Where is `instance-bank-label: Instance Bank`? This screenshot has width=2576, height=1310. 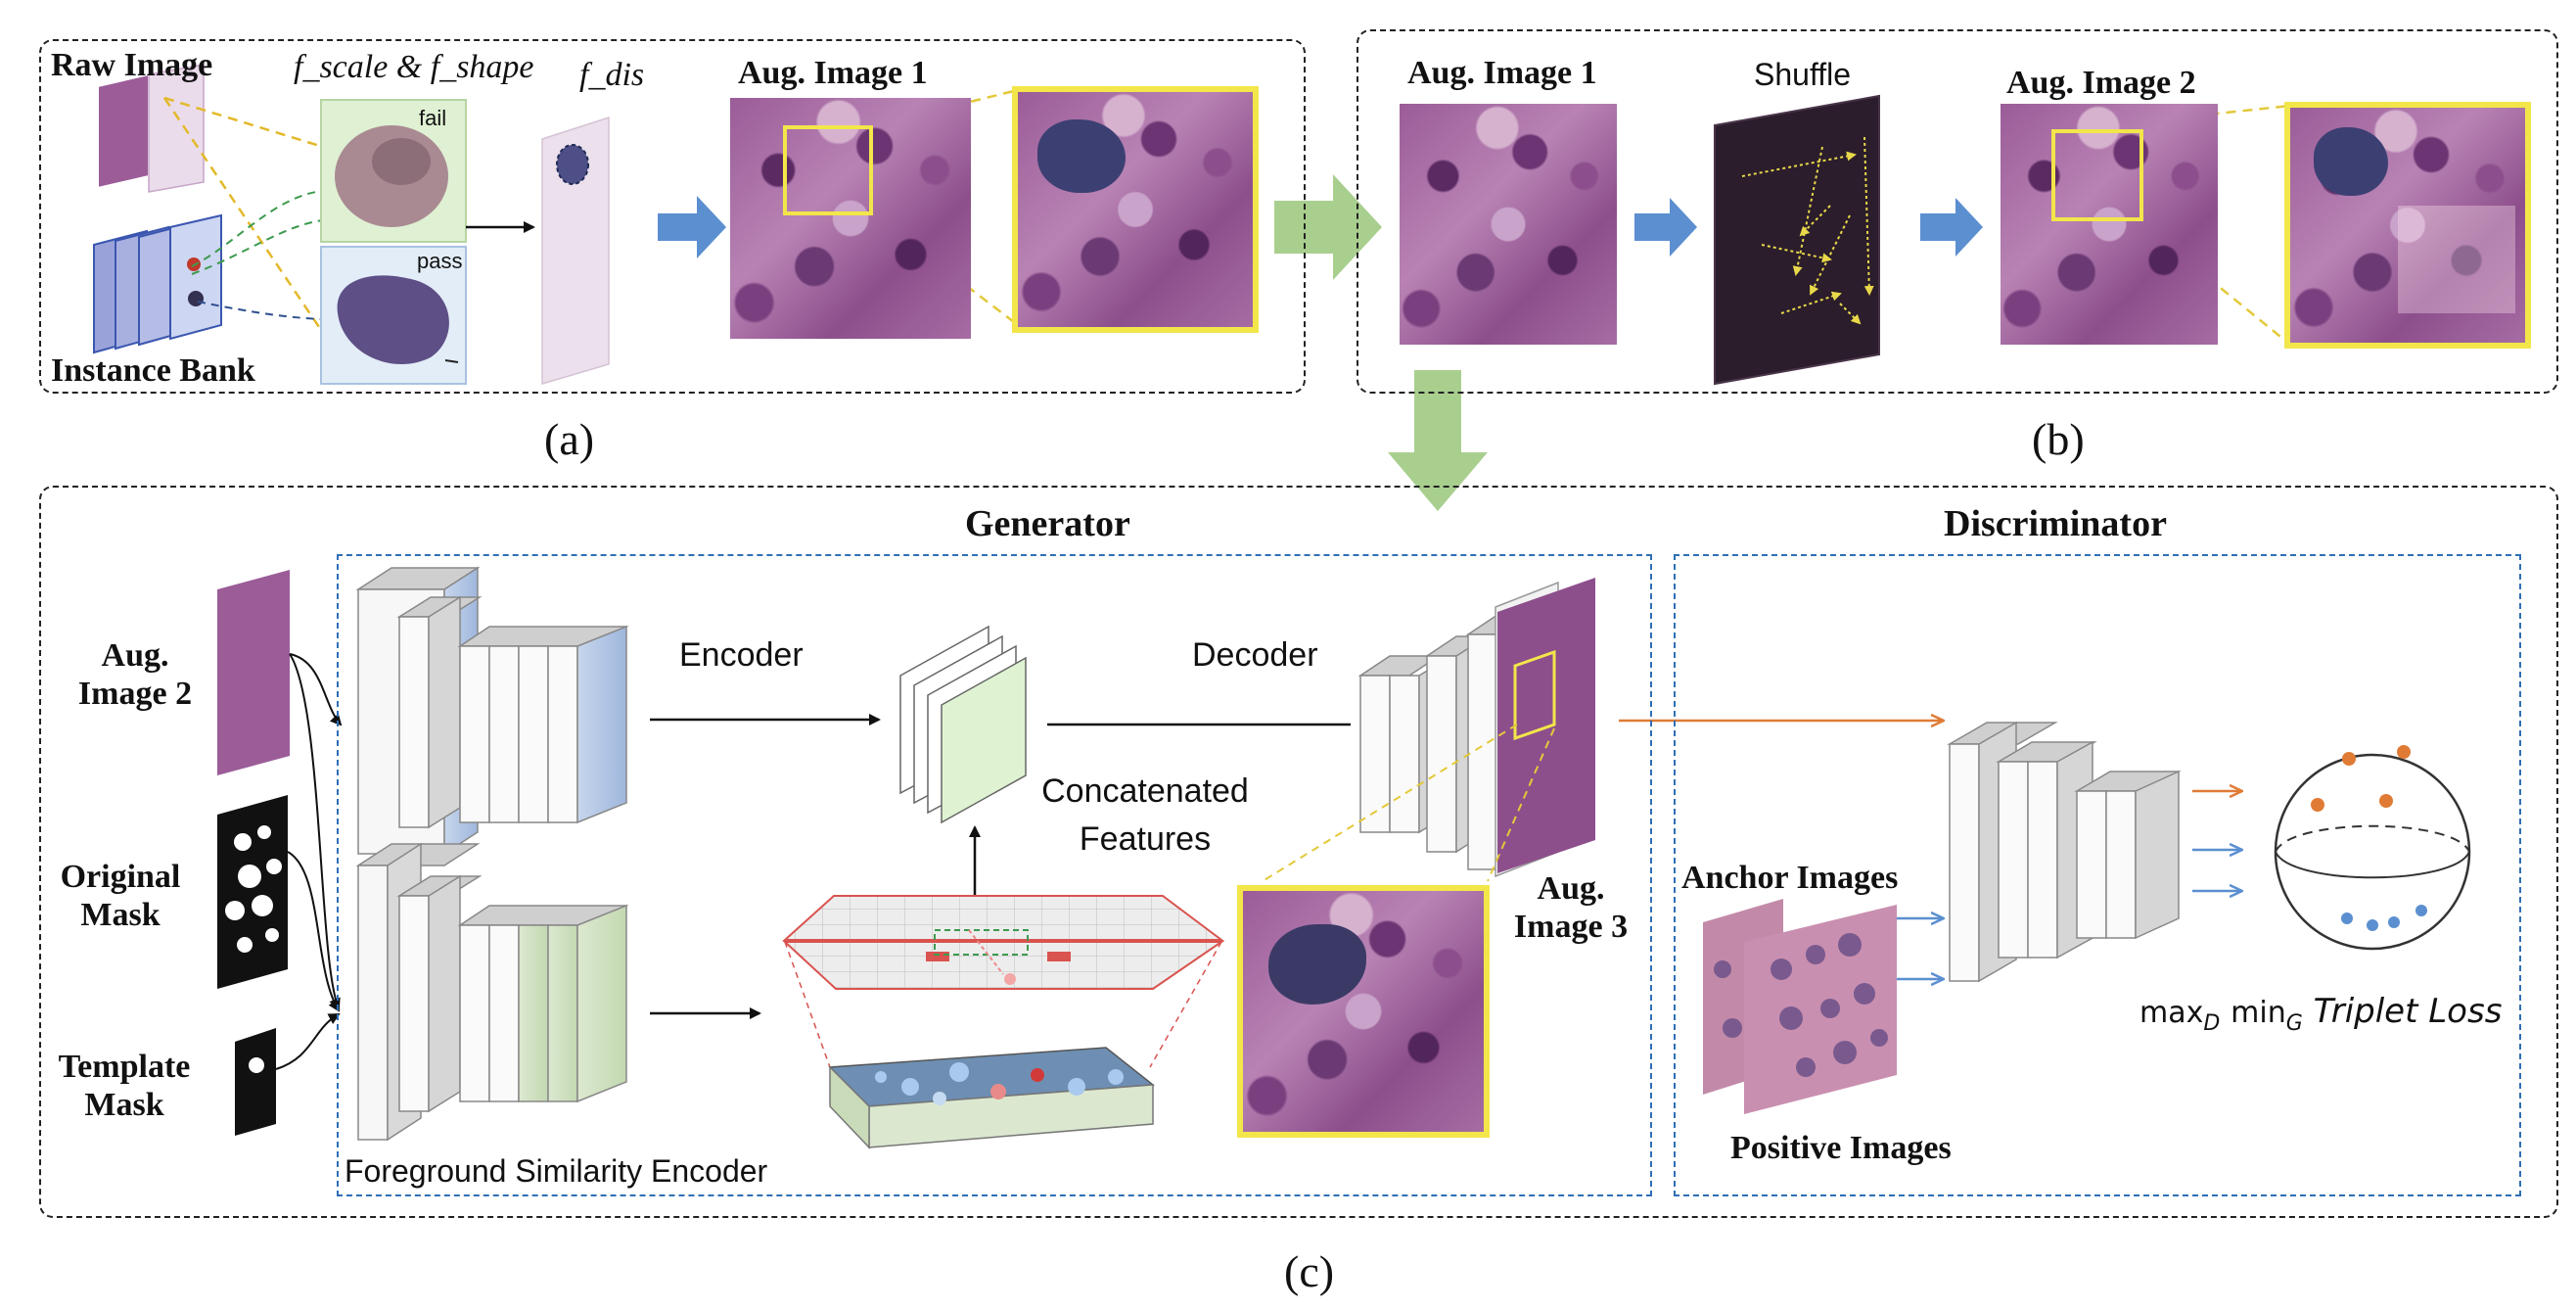
instance-bank-label: Instance Bank is located at coordinates (153, 371).